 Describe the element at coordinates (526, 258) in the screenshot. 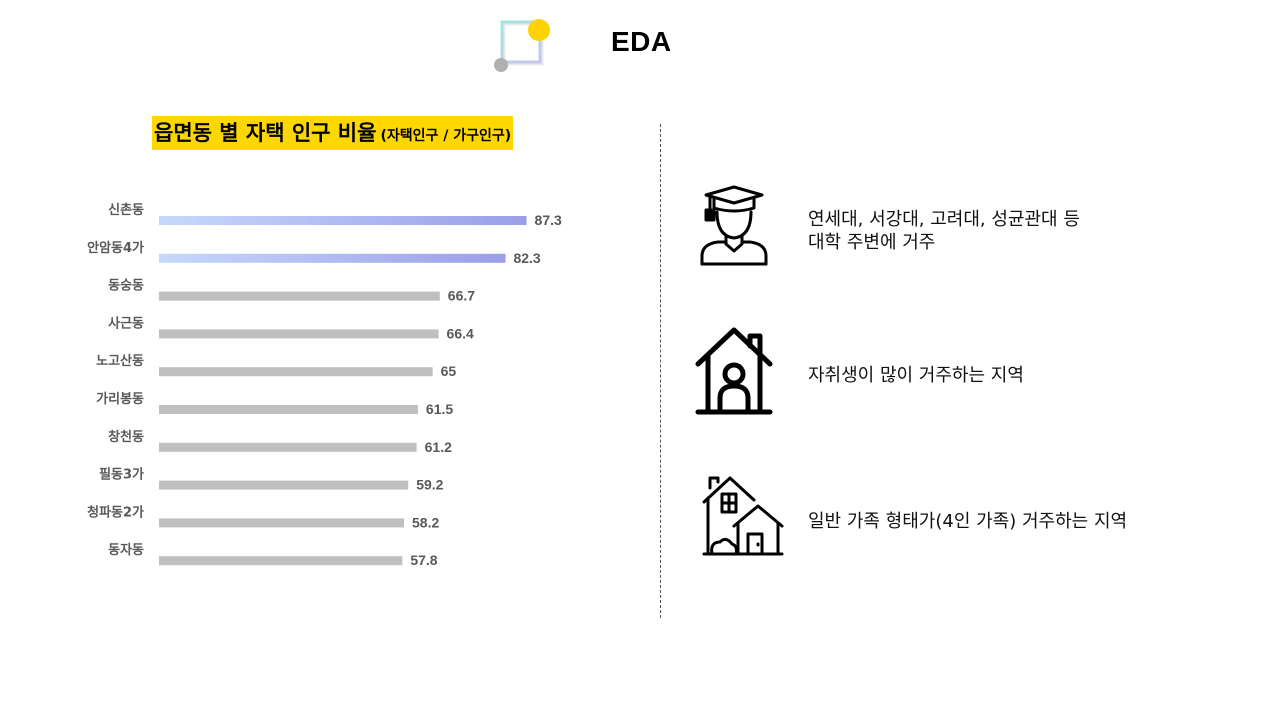

I see `value-label: 82.3` at that location.